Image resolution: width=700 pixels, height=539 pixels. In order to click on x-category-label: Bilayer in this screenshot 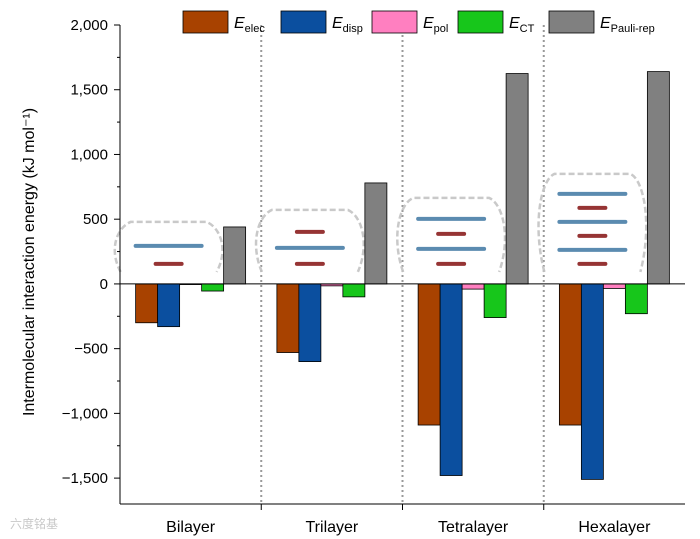, I will do `click(191, 527)`.